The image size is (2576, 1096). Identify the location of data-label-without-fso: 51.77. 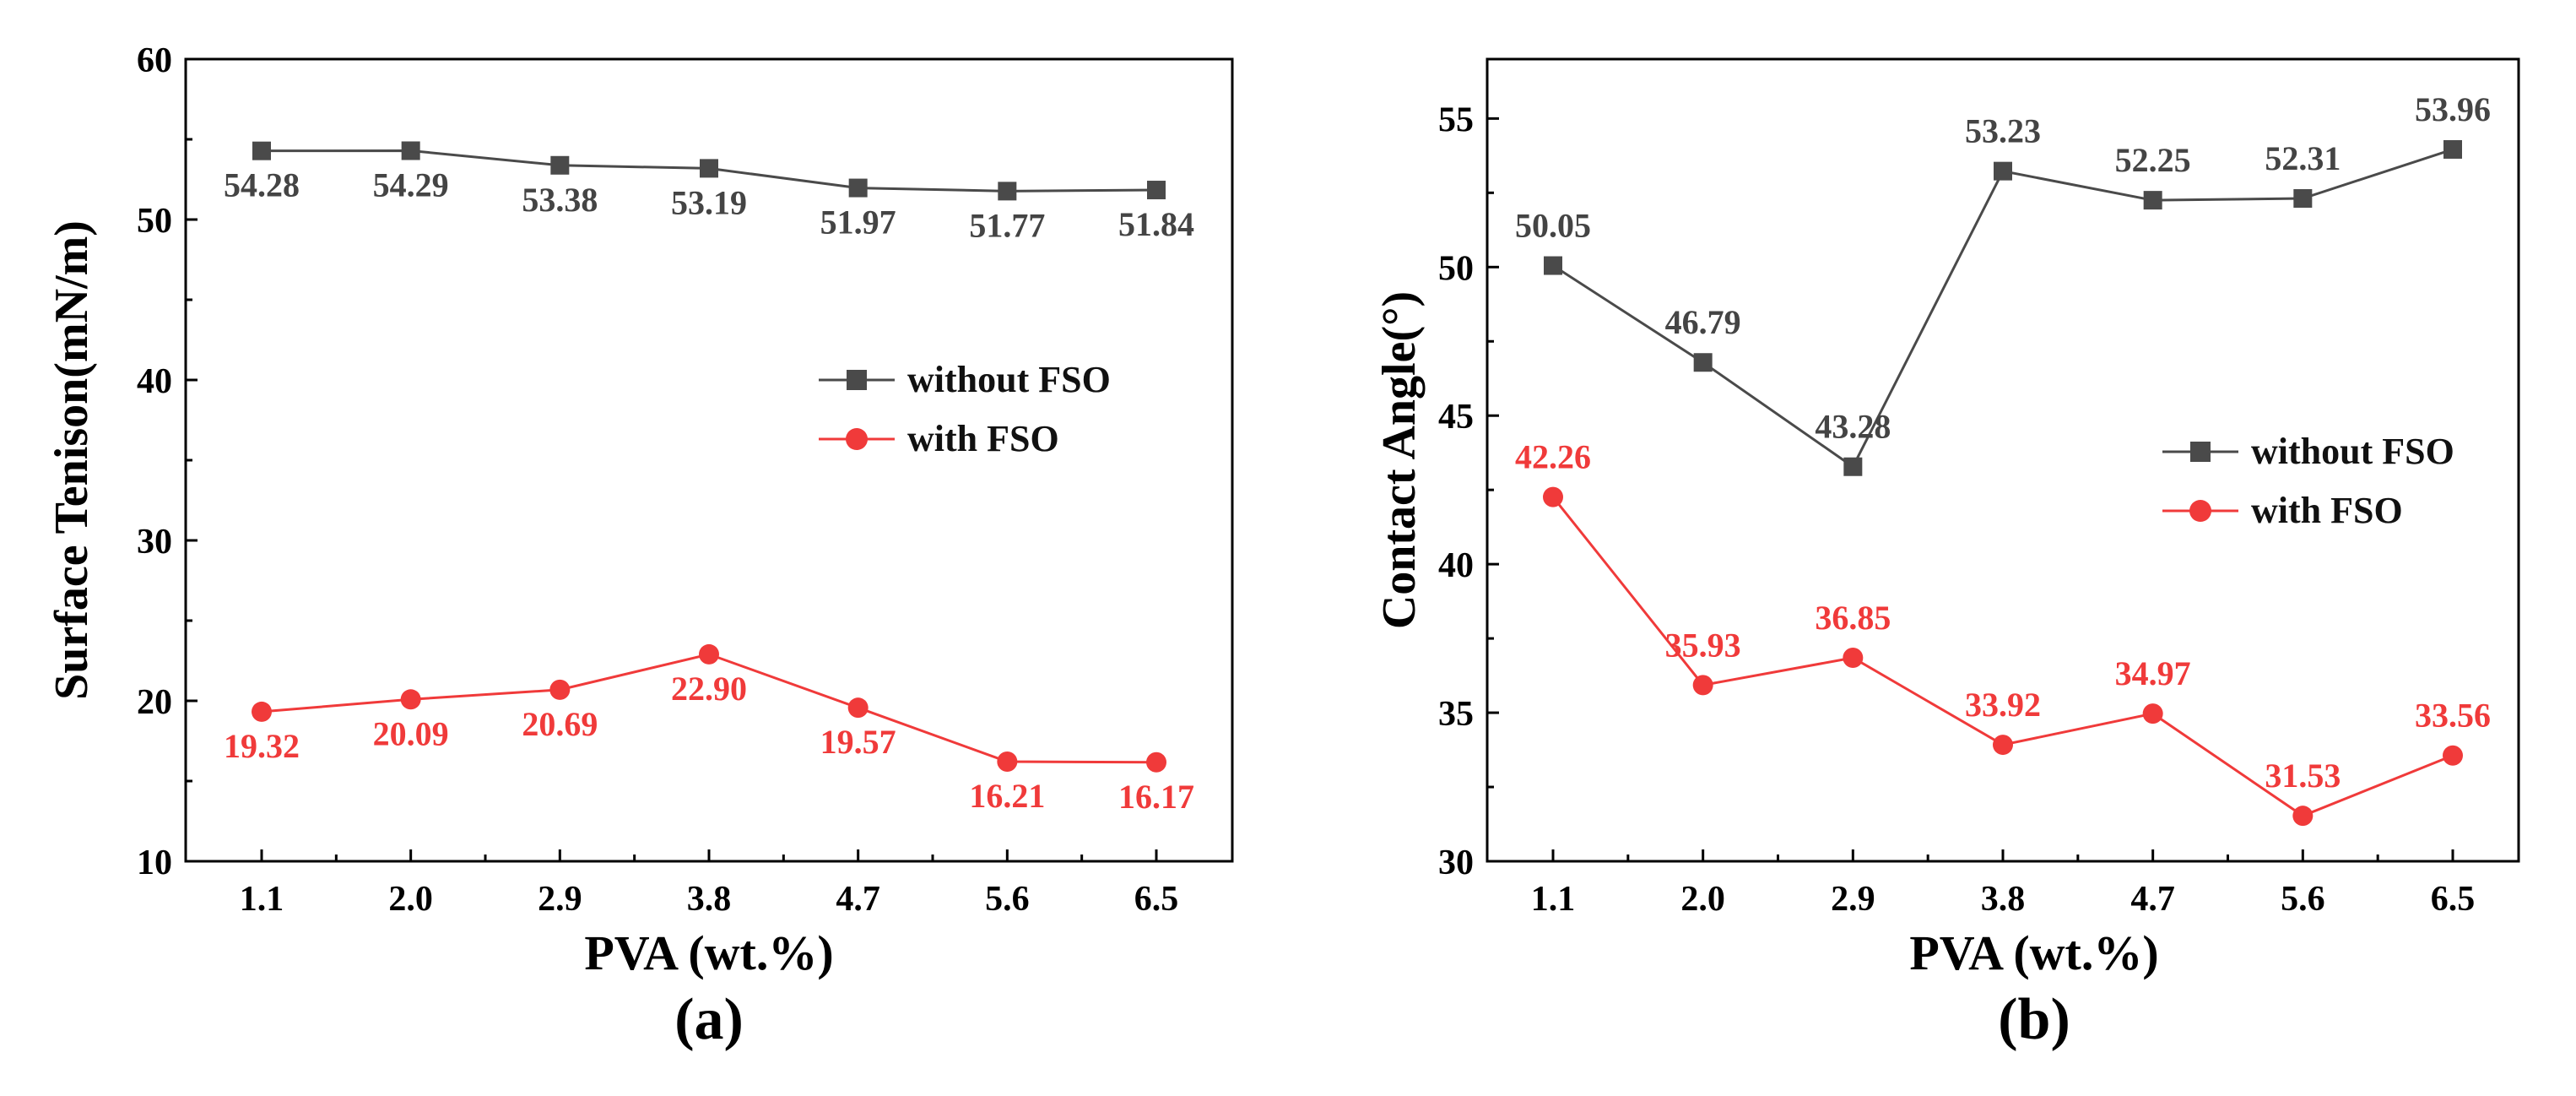
(1007, 225).